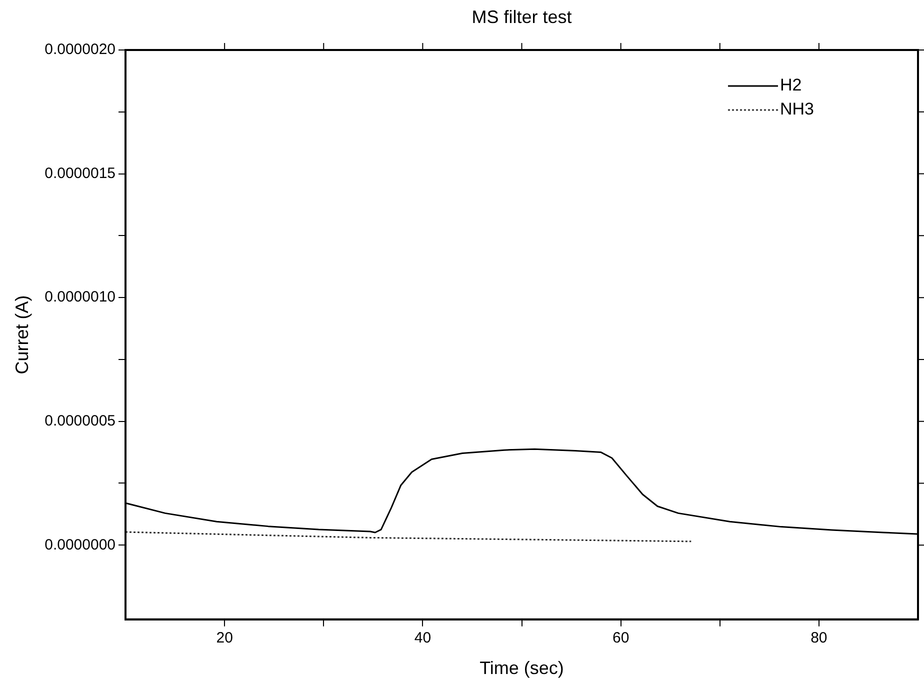  I want to click on x-axis-title: Time (sec), so click(522, 668).